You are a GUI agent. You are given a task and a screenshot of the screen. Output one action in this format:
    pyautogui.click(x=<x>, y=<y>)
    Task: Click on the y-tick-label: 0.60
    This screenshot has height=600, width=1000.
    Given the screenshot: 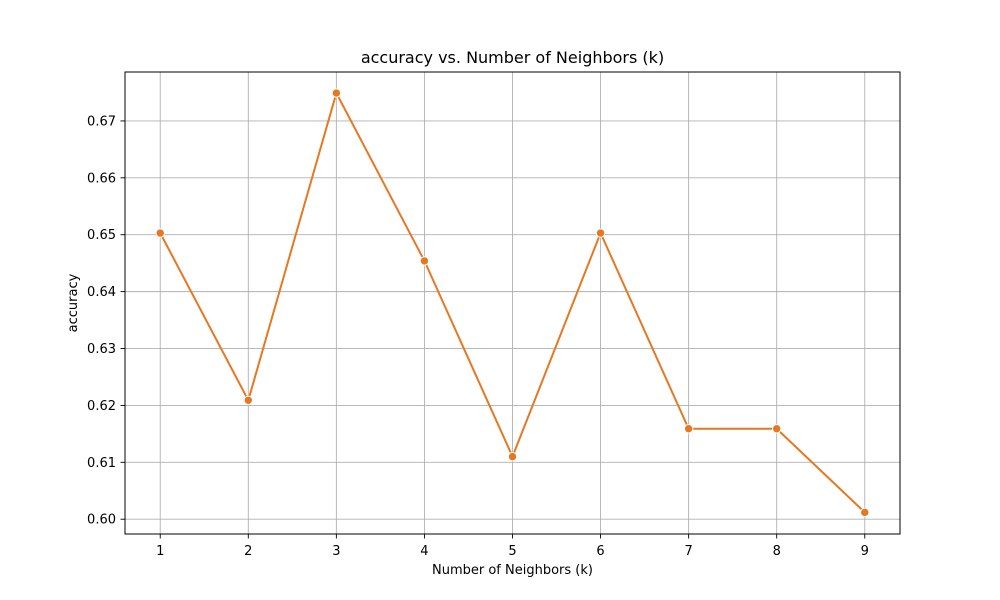 What is the action you would take?
    pyautogui.click(x=101, y=520)
    